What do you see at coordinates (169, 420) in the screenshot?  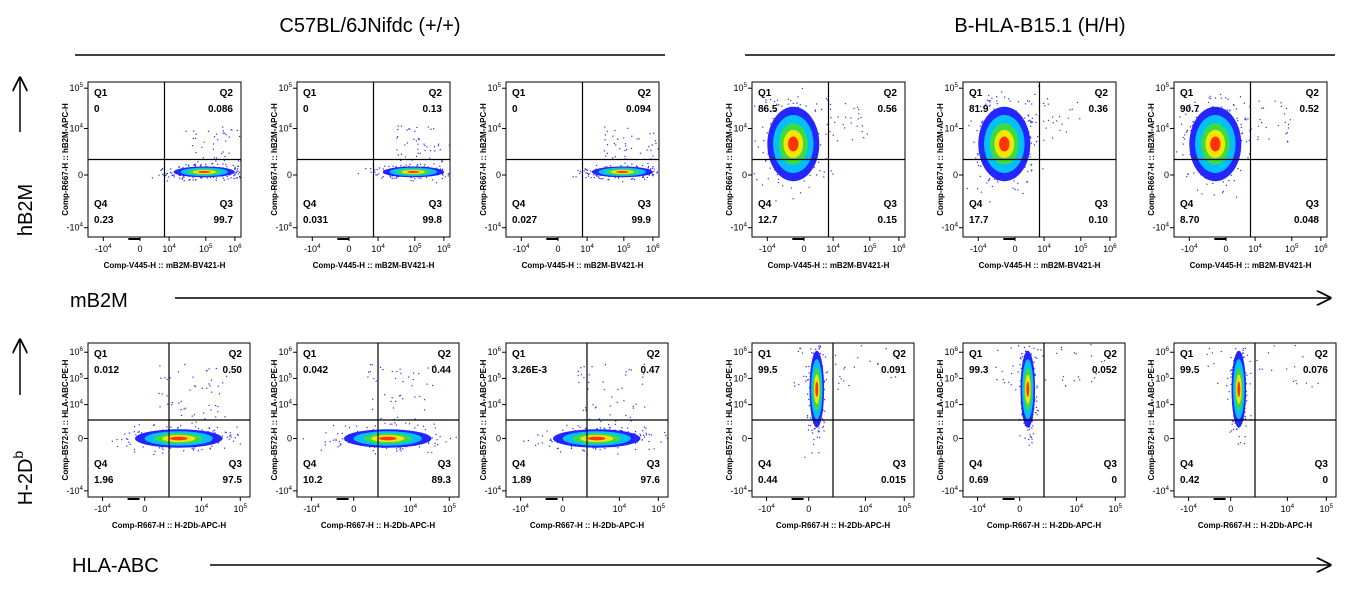 I see `flow-plot` at bounding box center [169, 420].